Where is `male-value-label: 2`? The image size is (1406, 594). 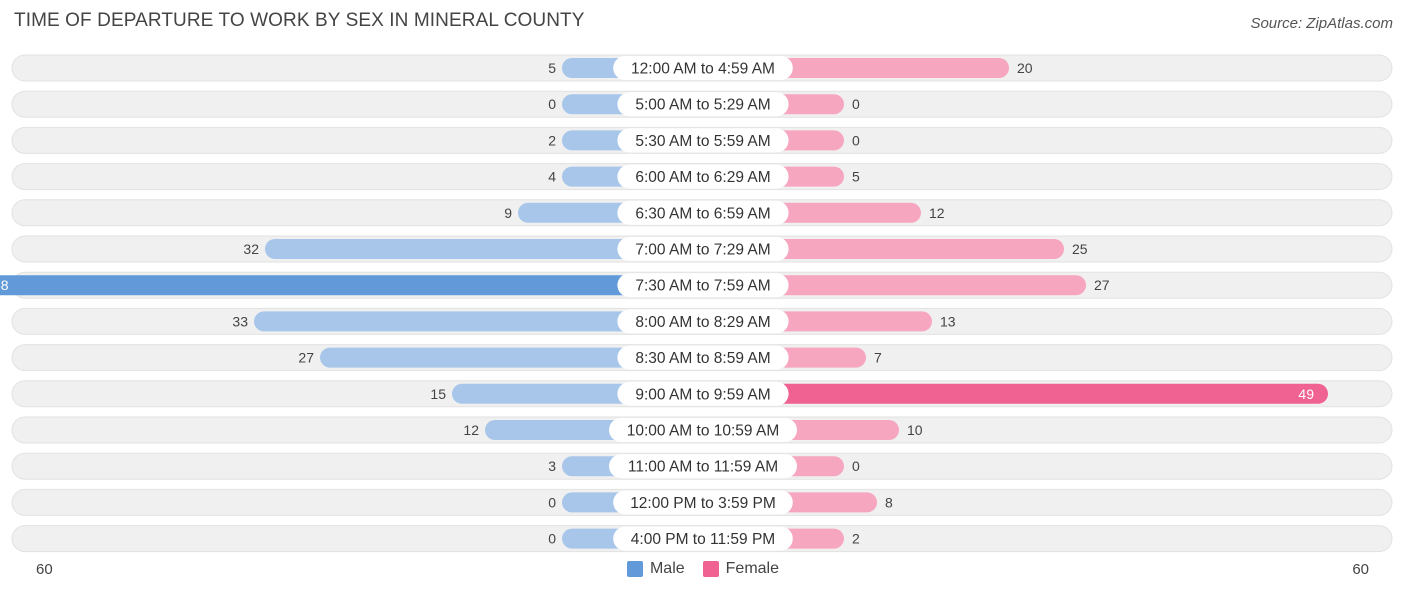 male-value-label: 2 is located at coordinates (552, 140).